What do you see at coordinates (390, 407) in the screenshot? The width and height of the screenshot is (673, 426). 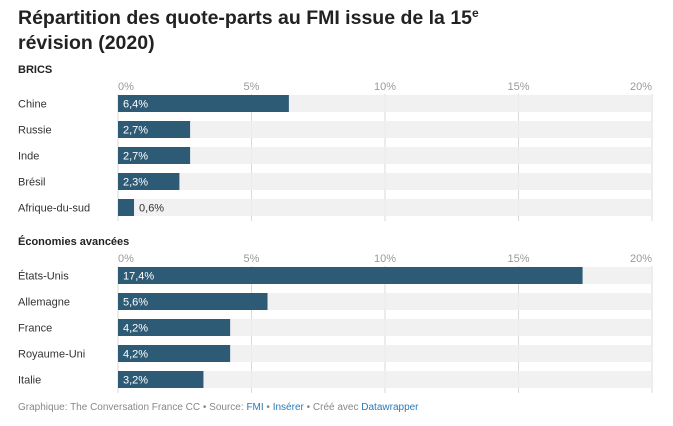 I see `datawrapper-link: Datawrapper` at bounding box center [390, 407].